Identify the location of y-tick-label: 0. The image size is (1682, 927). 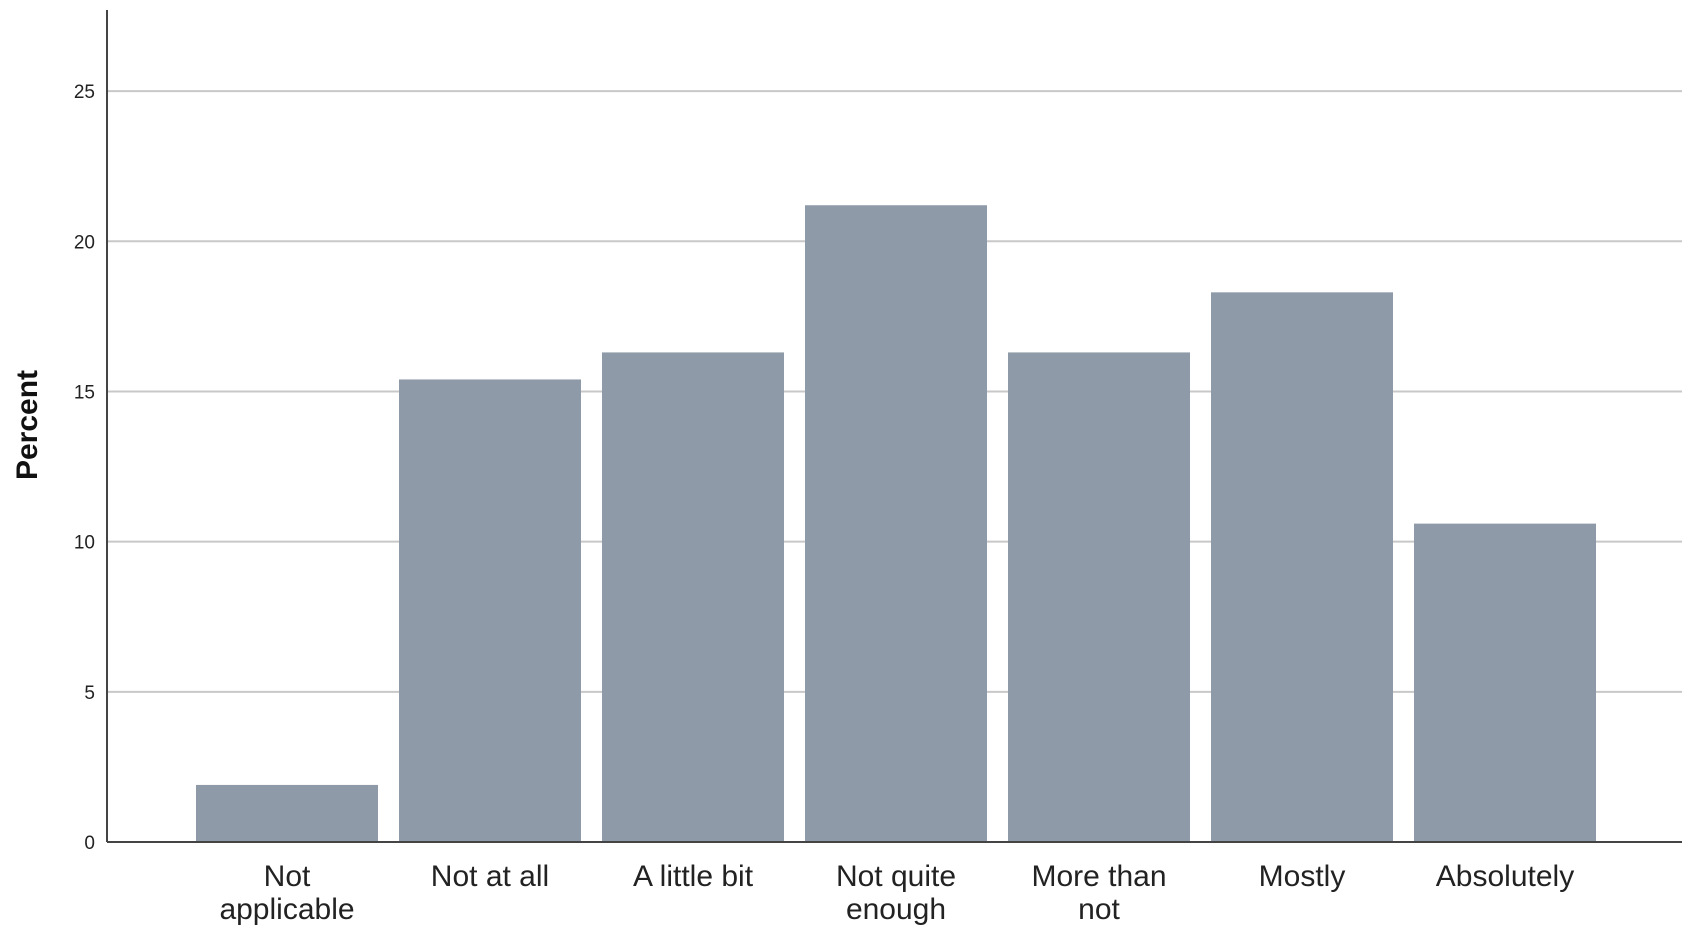
(89, 843).